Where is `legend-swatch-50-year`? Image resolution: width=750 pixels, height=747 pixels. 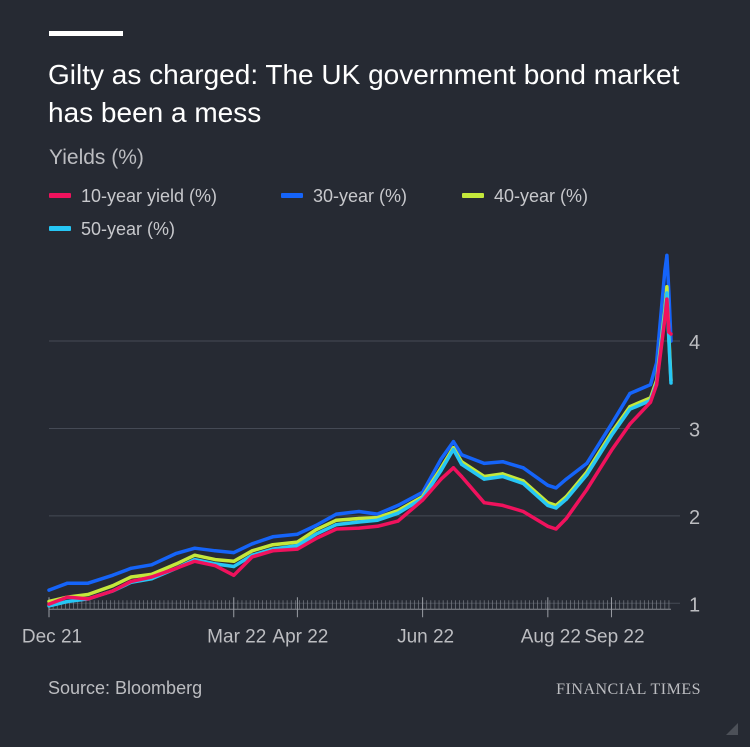
legend-swatch-50-year is located at coordinates (60, 228).